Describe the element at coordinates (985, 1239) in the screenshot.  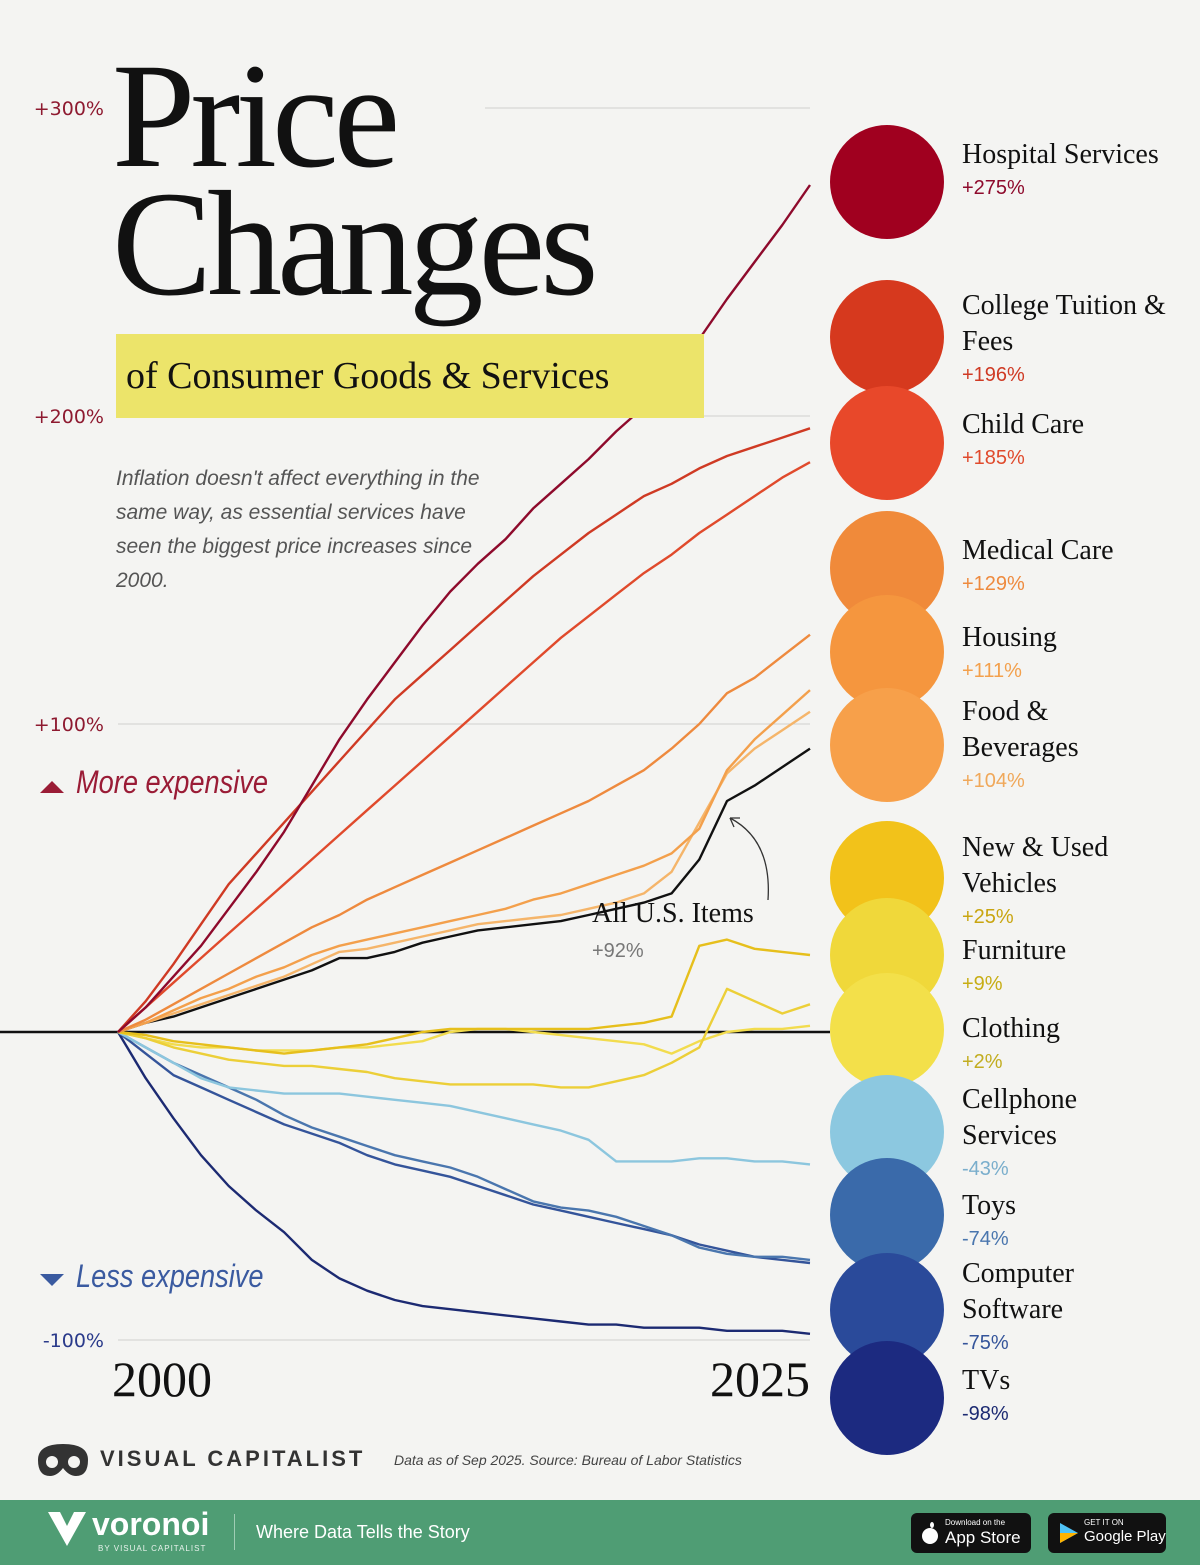
I see `series-value-label: -74%` at that location.